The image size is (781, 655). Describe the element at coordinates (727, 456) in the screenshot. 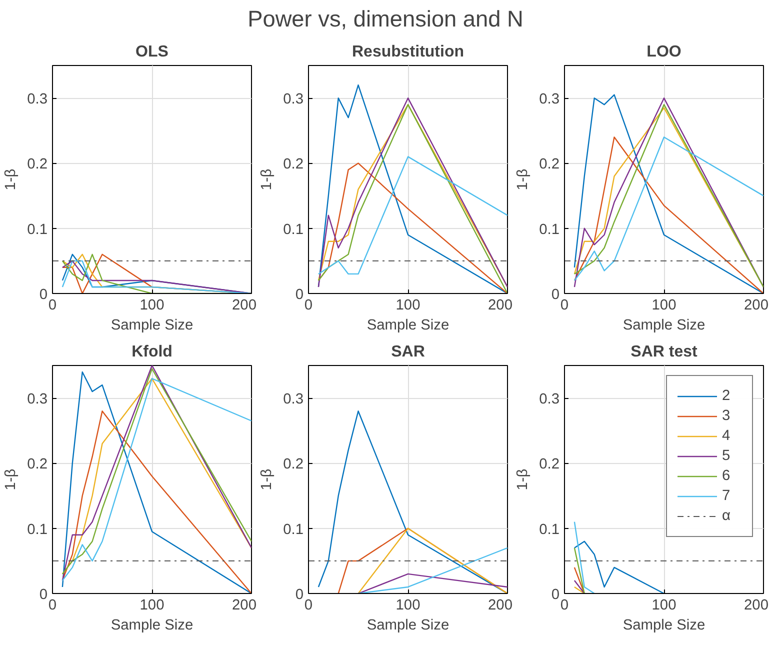

I see `legend-label: 5` at that location.